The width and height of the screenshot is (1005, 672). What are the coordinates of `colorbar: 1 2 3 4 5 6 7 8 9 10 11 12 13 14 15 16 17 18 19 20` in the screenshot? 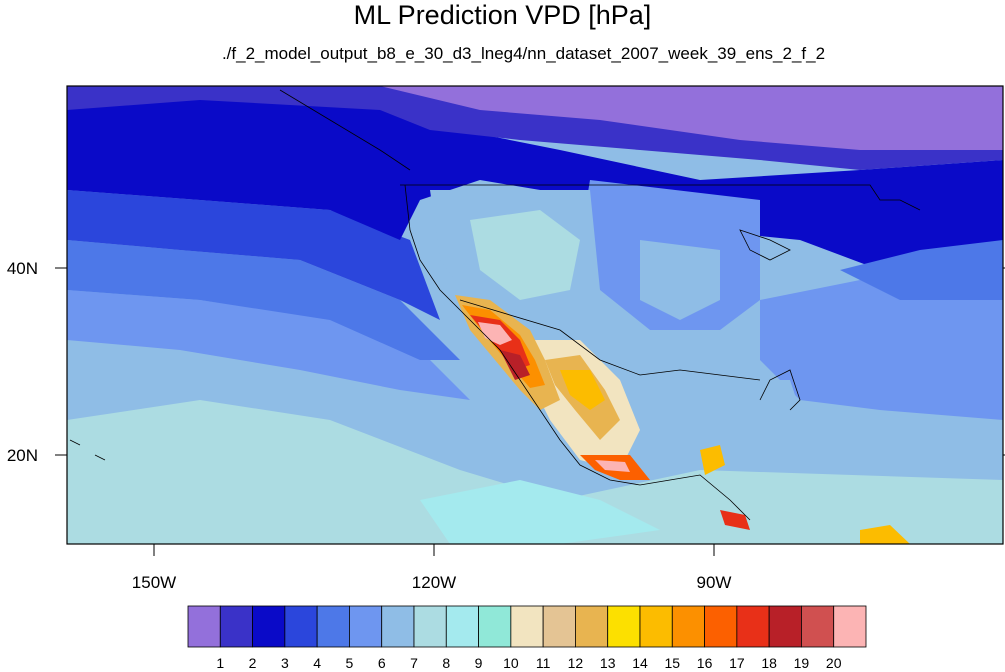 It's located at (527, 638).